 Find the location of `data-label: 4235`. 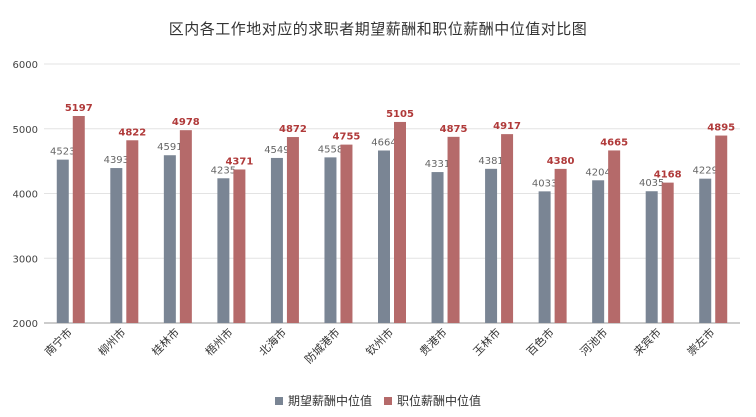

data-label: 4235 is located at coordinates (223, 170).